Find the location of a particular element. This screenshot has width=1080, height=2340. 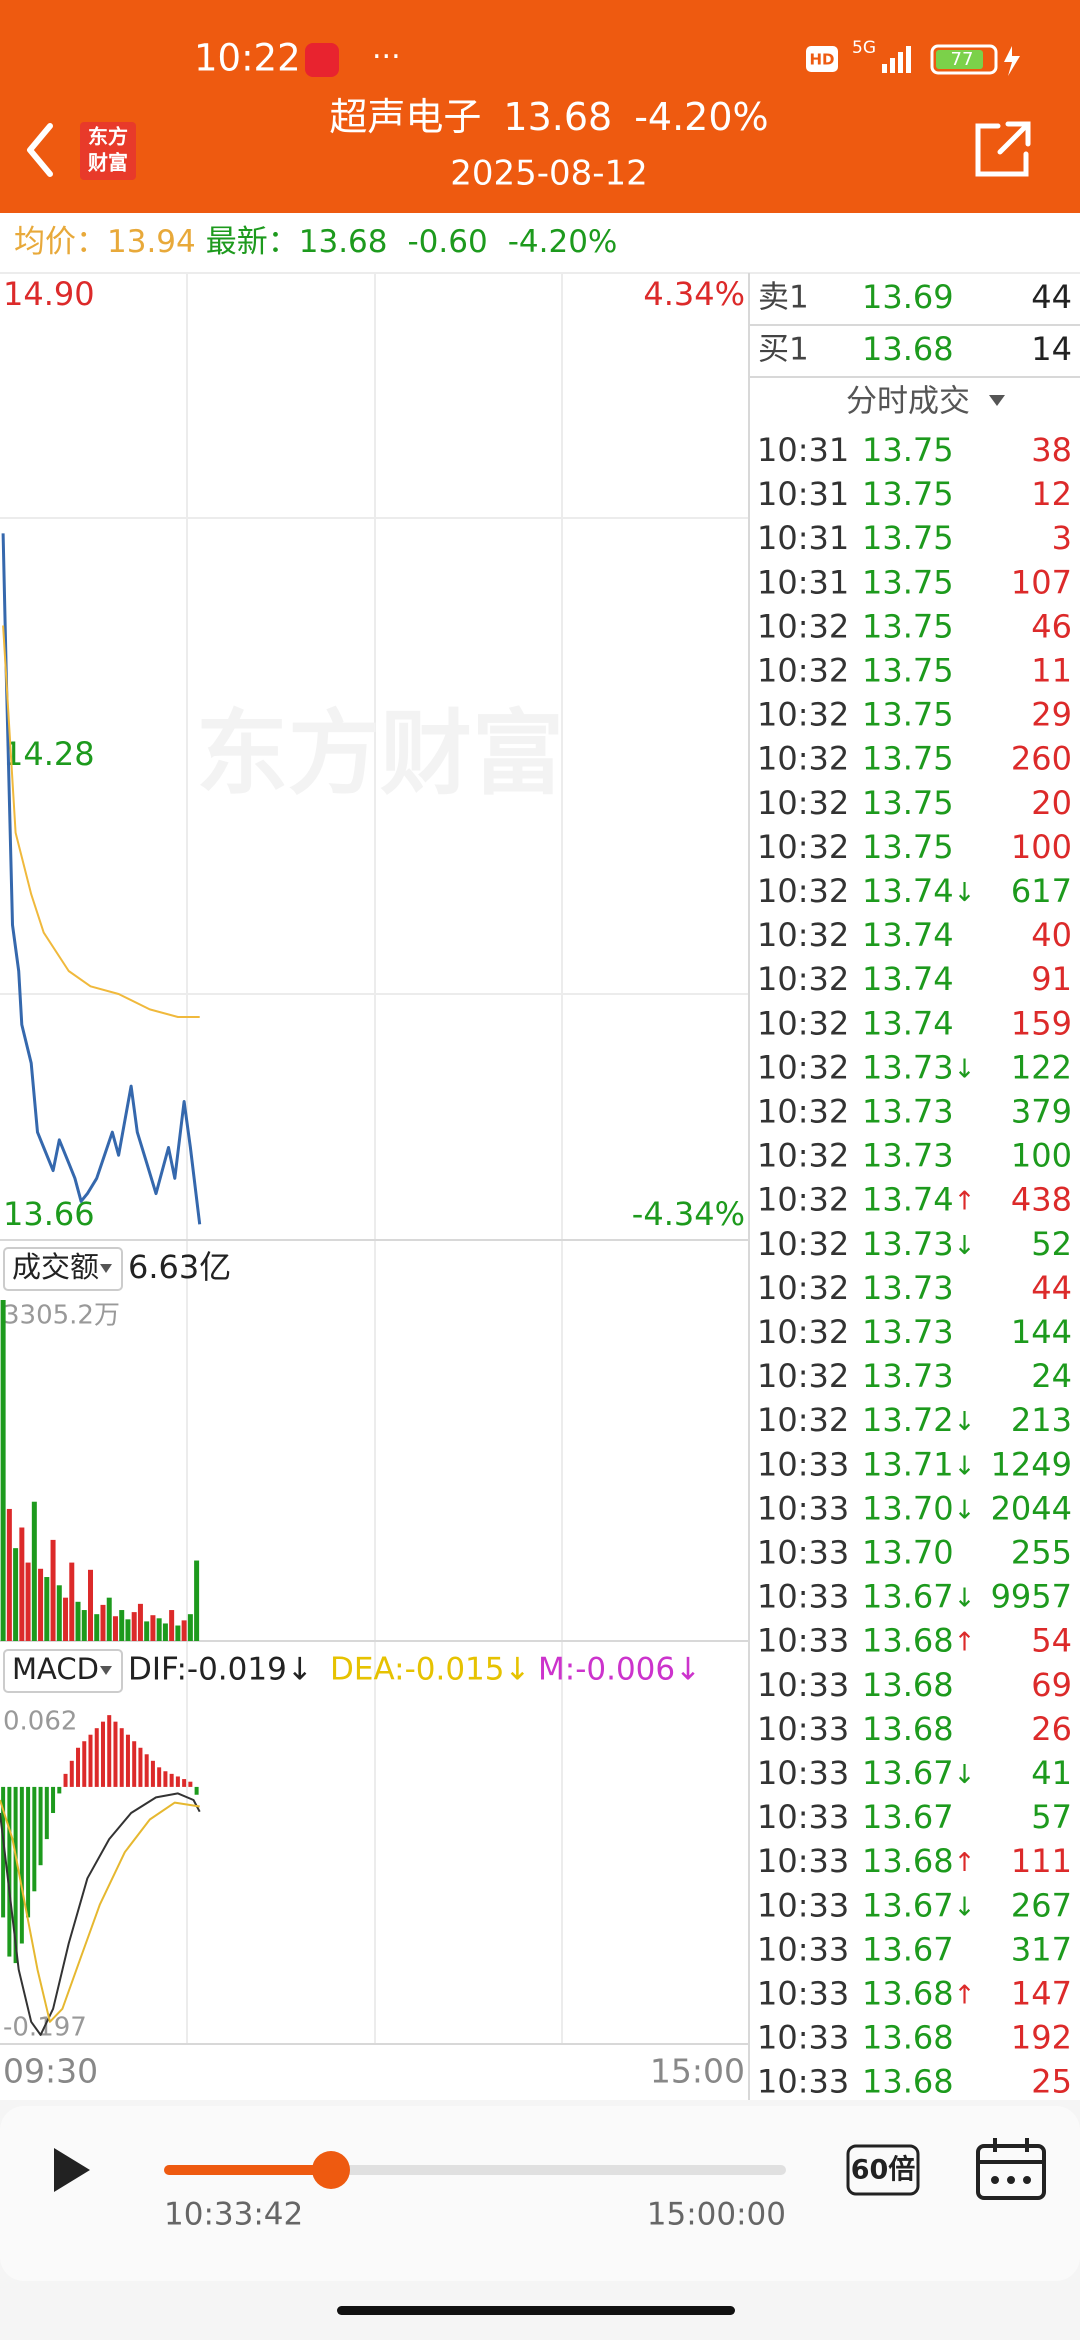

trade-price: 13.67 is located at coordinates (908, 1597).